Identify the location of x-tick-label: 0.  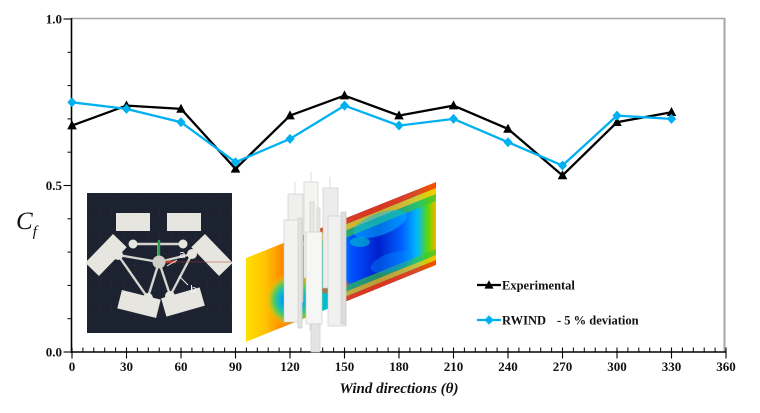
(72, 366).